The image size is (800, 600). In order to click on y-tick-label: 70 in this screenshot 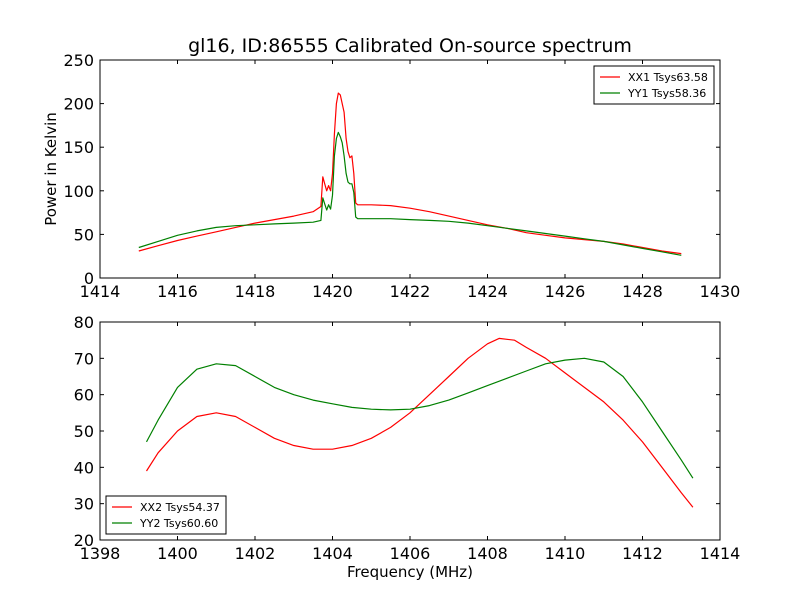, I will do `click(84, 358)`.